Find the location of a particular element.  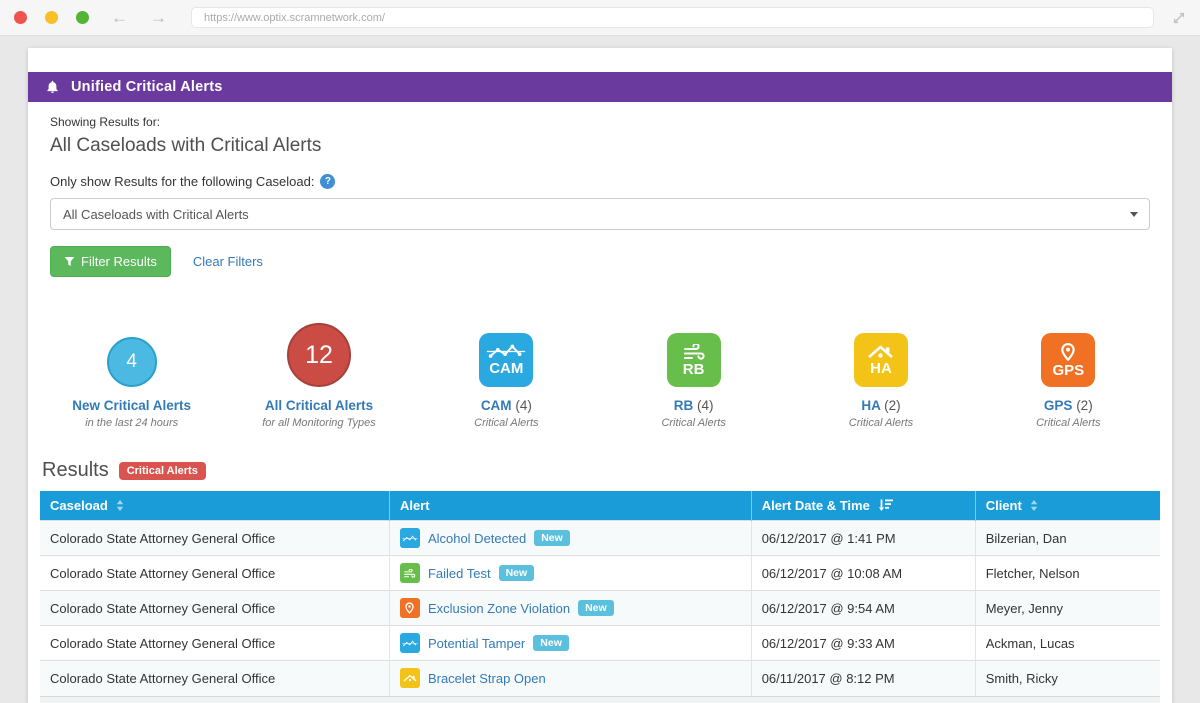

stat-label: GPS (2) is located at coordinates (1068, 405).